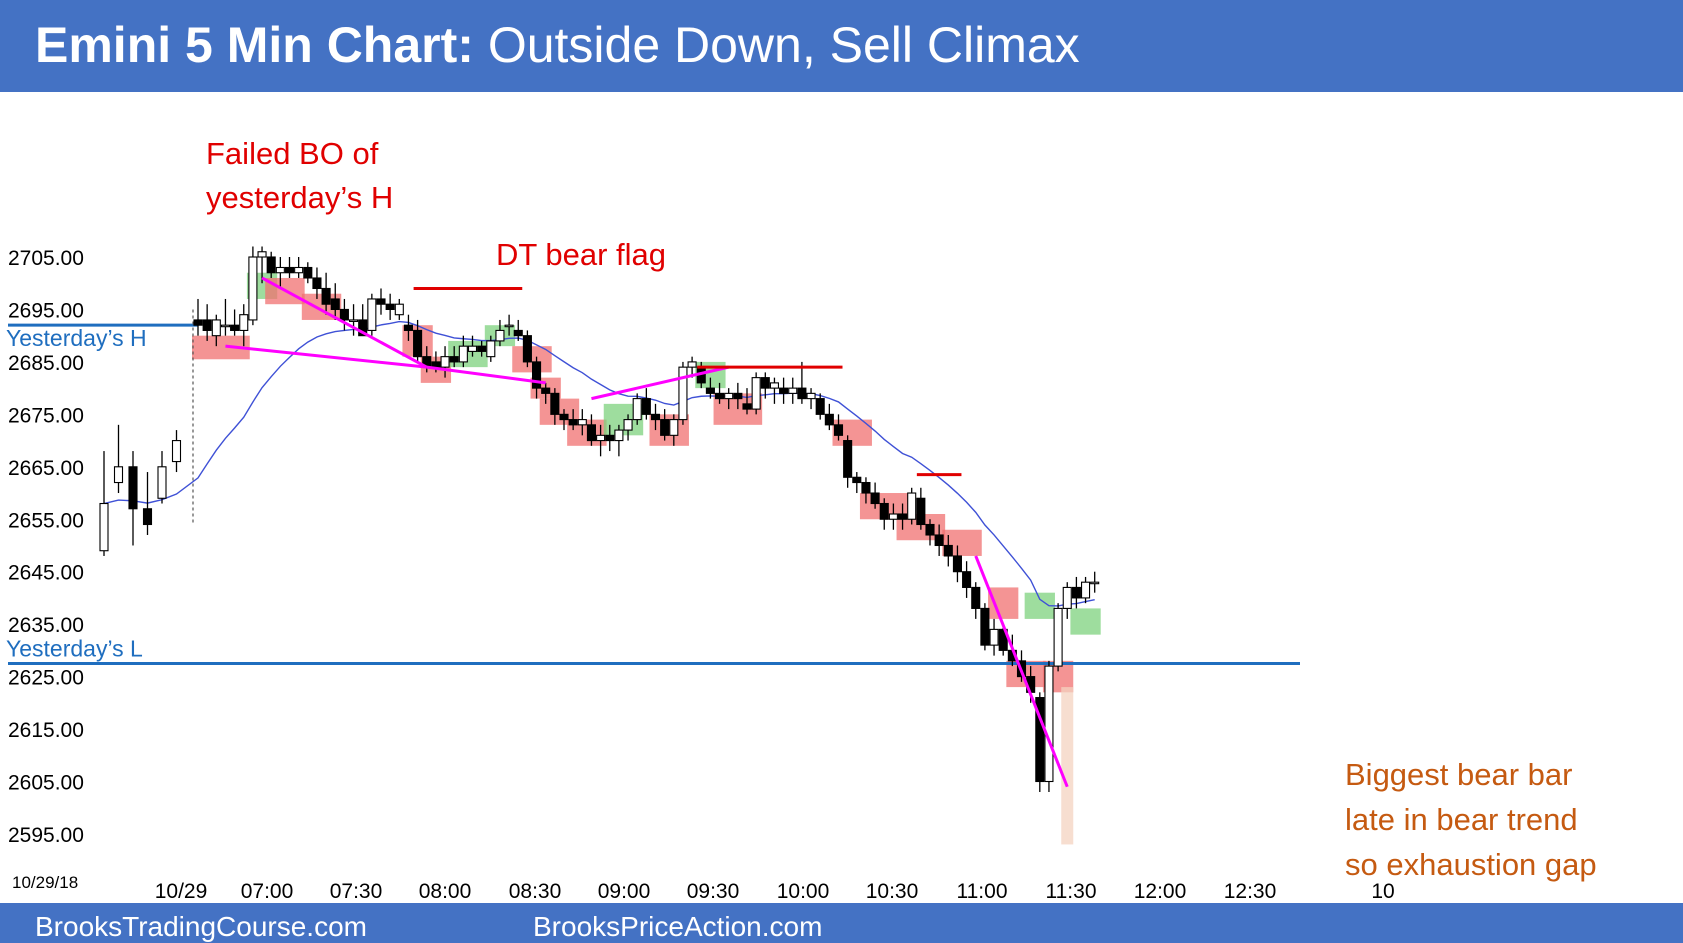 Image resolution: width=1683 pixels, height=943 pixels. I want to click on y-tick-label: 2605.00, so click(46, 783).